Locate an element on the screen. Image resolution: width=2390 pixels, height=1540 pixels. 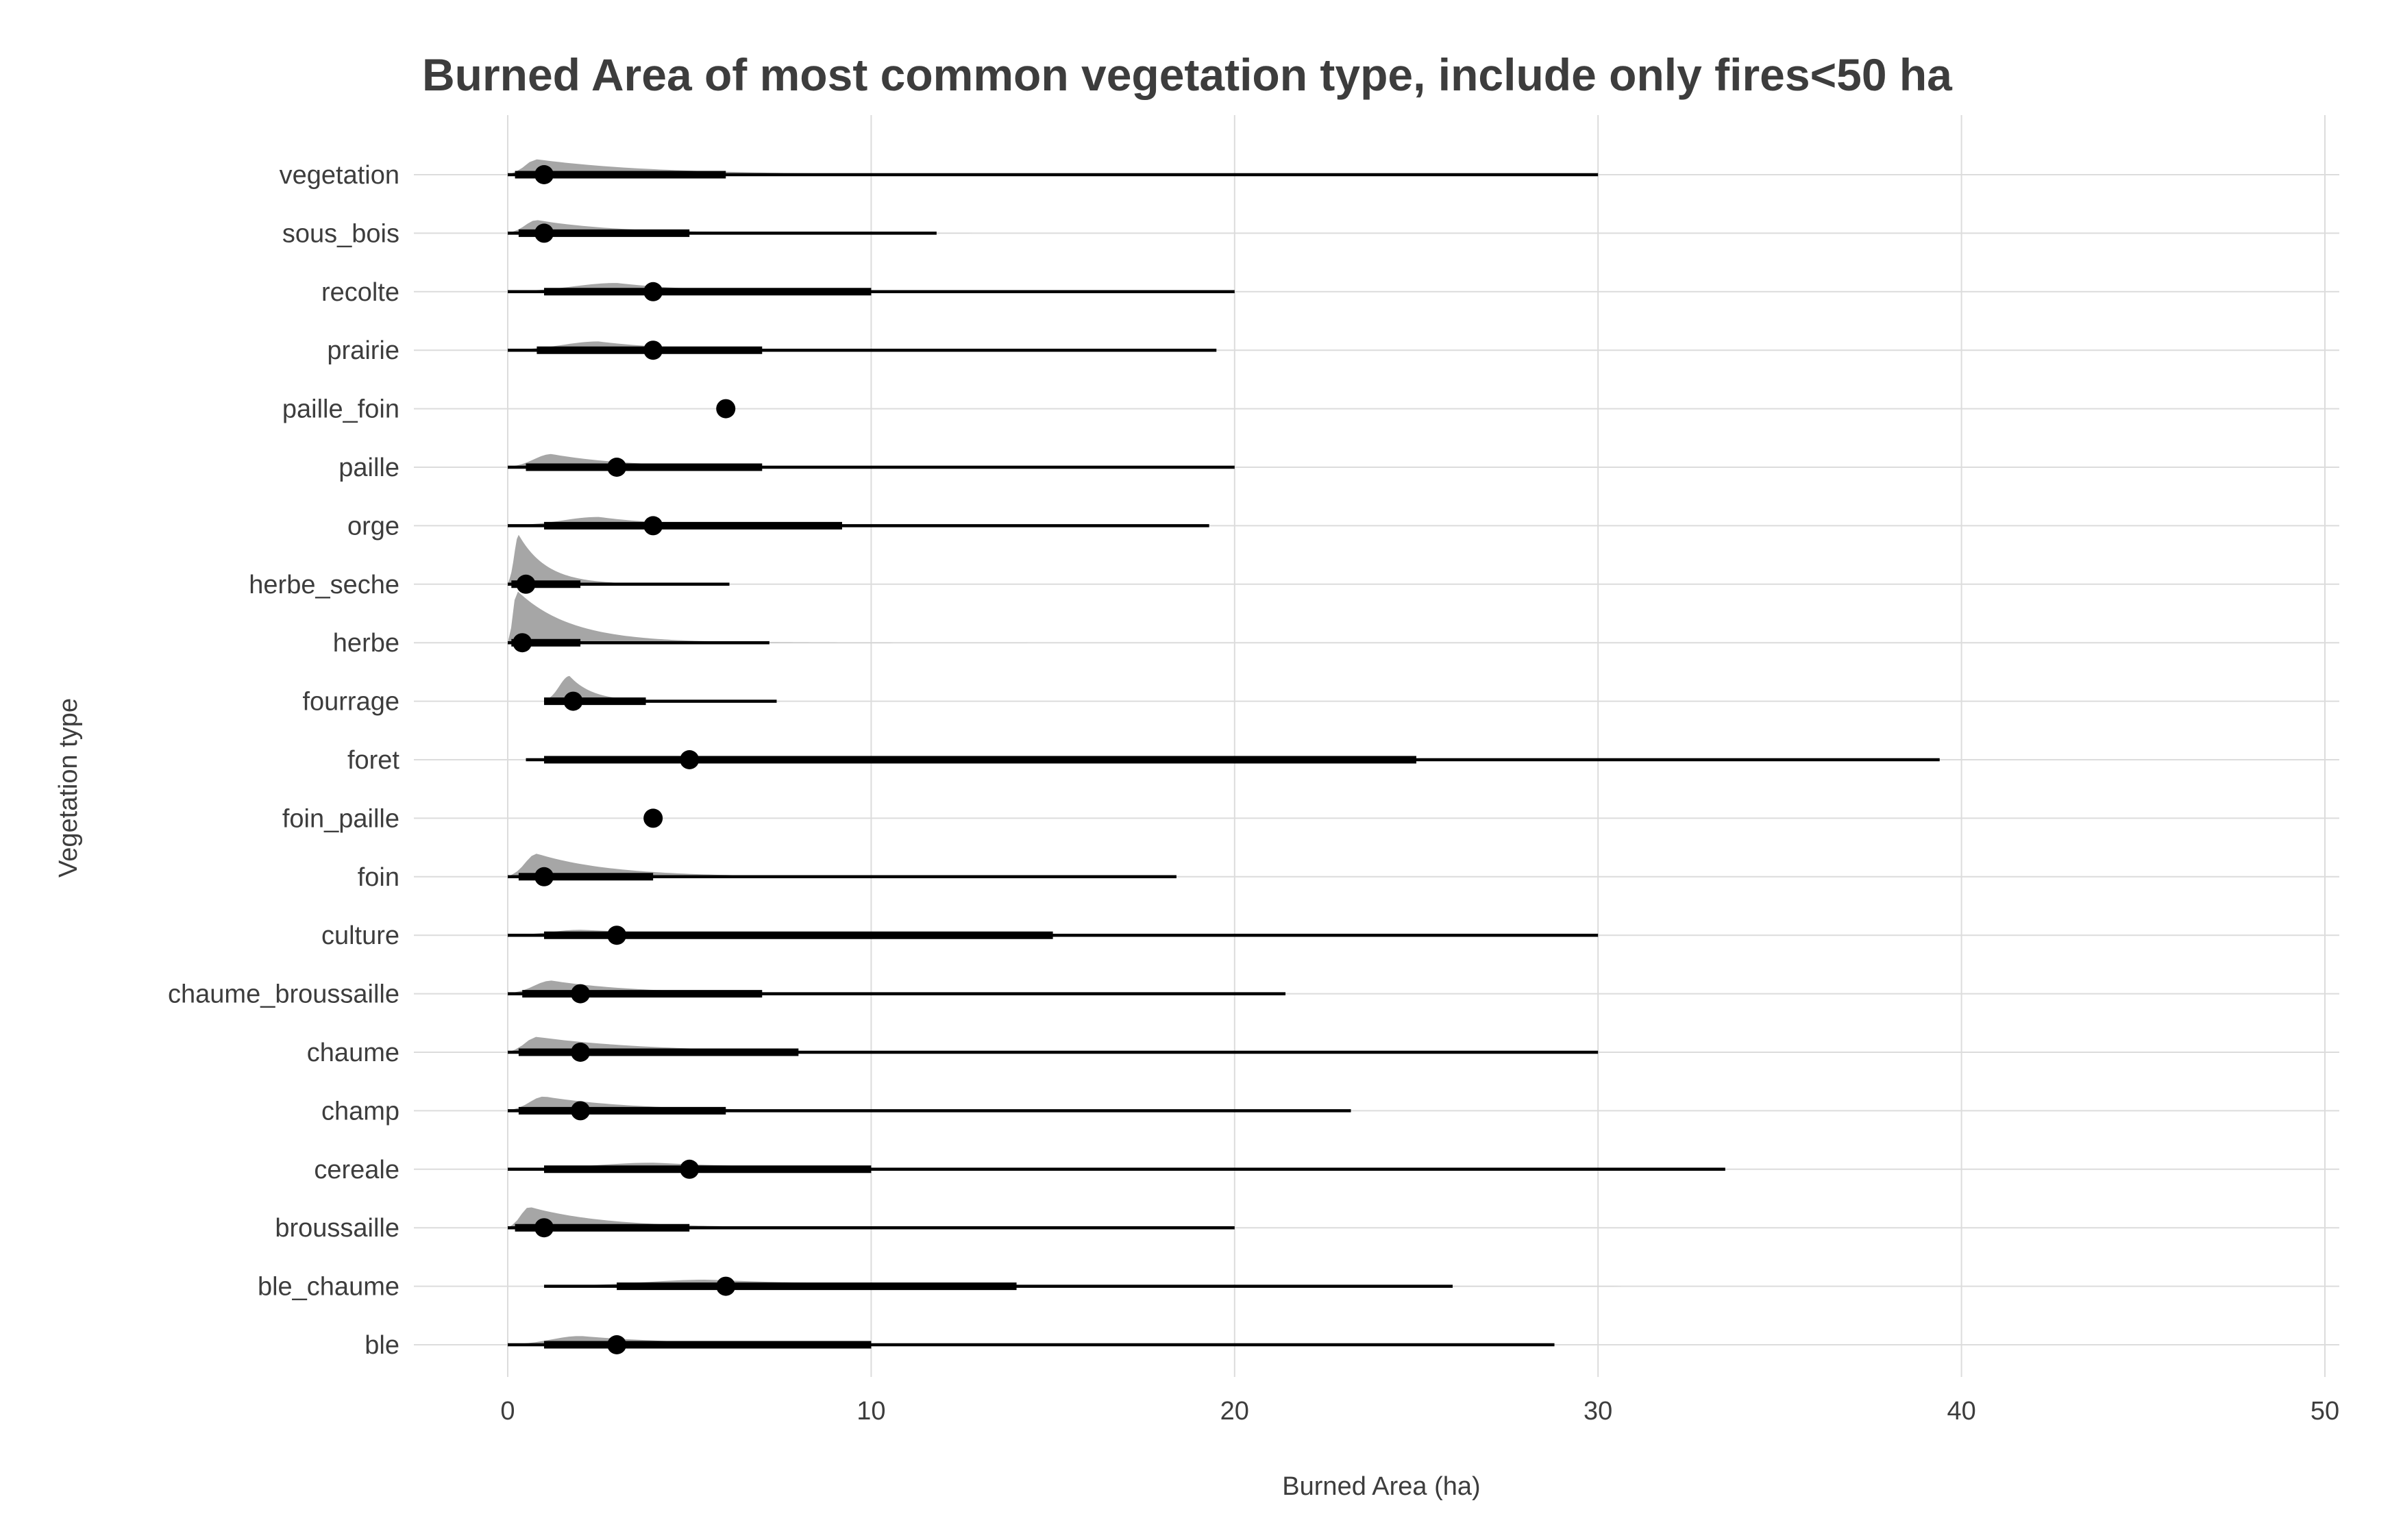
x-tick-label: 10 is located at coordinates (871, 1411).